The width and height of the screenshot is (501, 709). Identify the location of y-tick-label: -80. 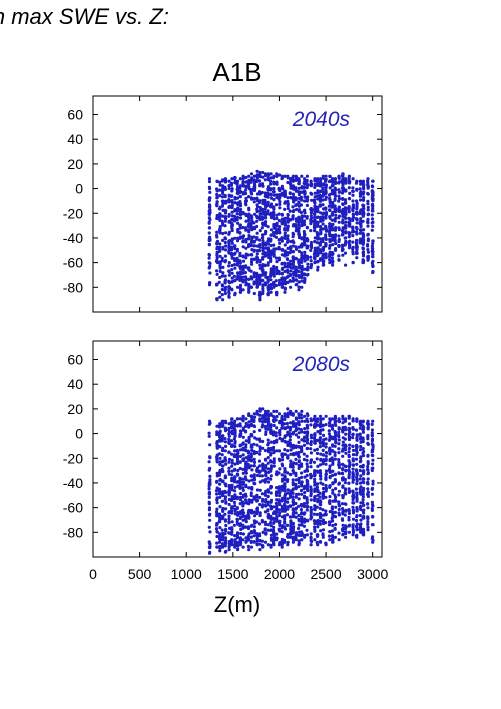
(73, 287).